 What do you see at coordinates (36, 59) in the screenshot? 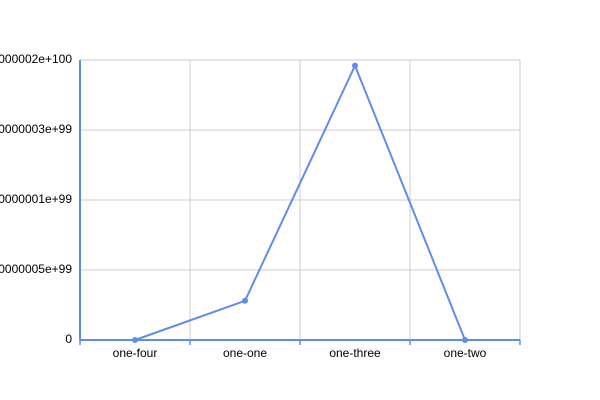
I see `y-tick-label: 0000002e+100` at bounding box center [36, 59].